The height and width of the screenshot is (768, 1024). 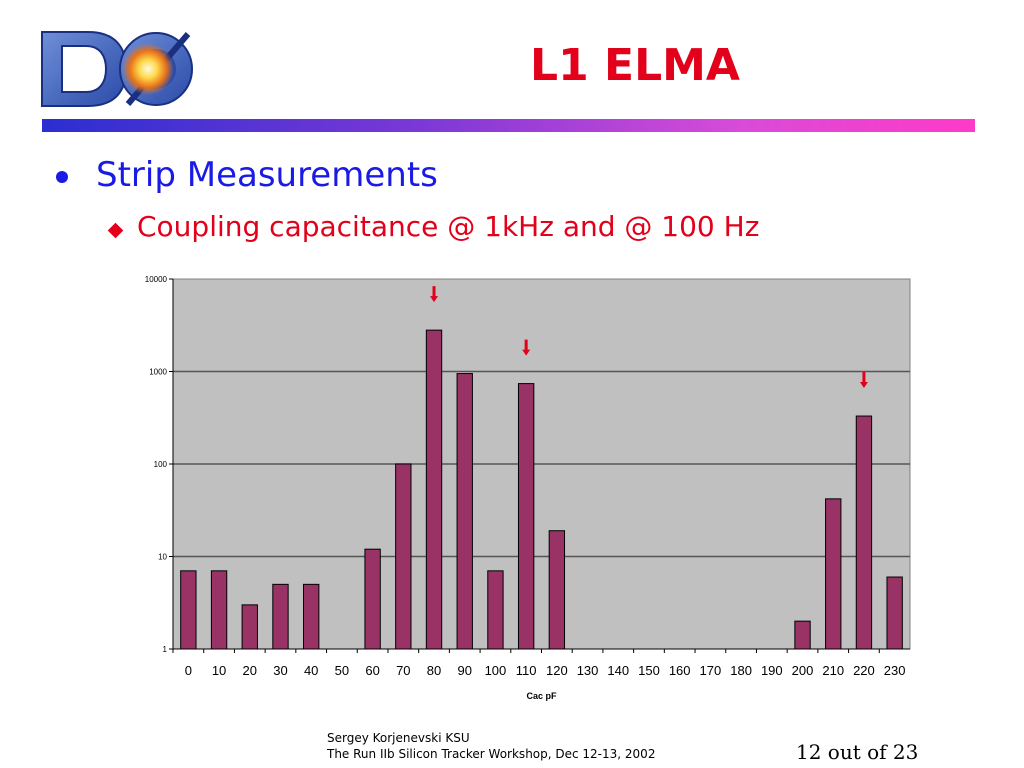 What do you see at coordinates (434, 299) in the screenshot?
I see `arrow-80-head-icon` at bounding box center [434, 299].